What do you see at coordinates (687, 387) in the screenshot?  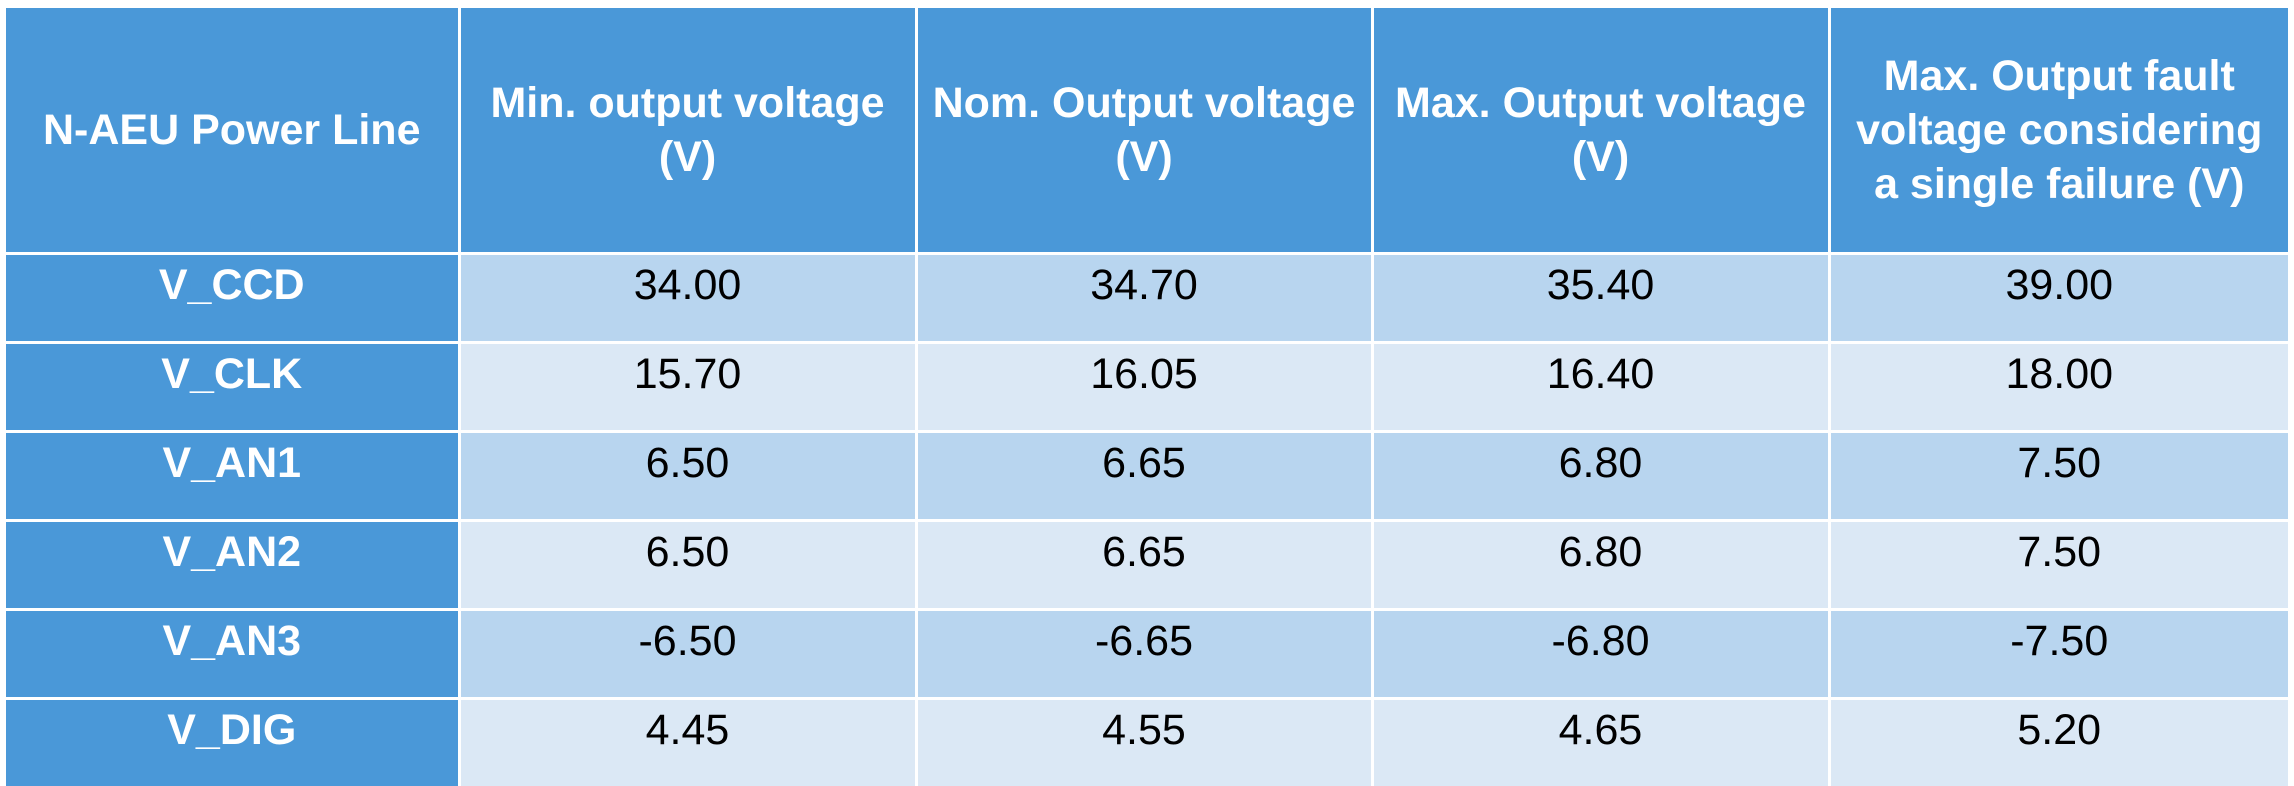 I see `cell-min: 15.70` at bounding box center [687, 387].